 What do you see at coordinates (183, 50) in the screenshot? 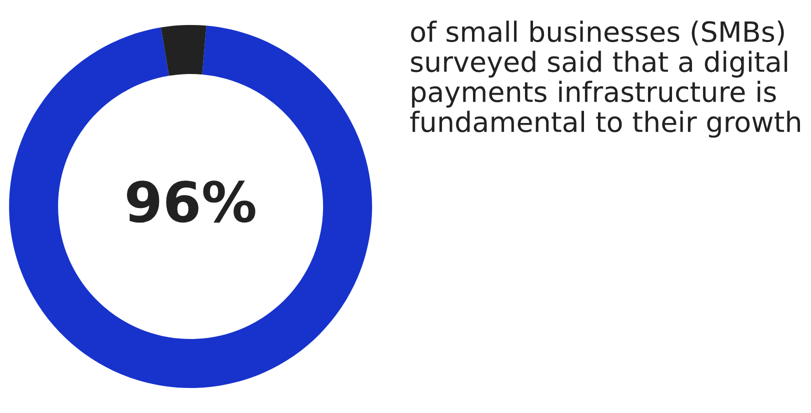
I see `donut-slice` at bounding box center [183, 50].